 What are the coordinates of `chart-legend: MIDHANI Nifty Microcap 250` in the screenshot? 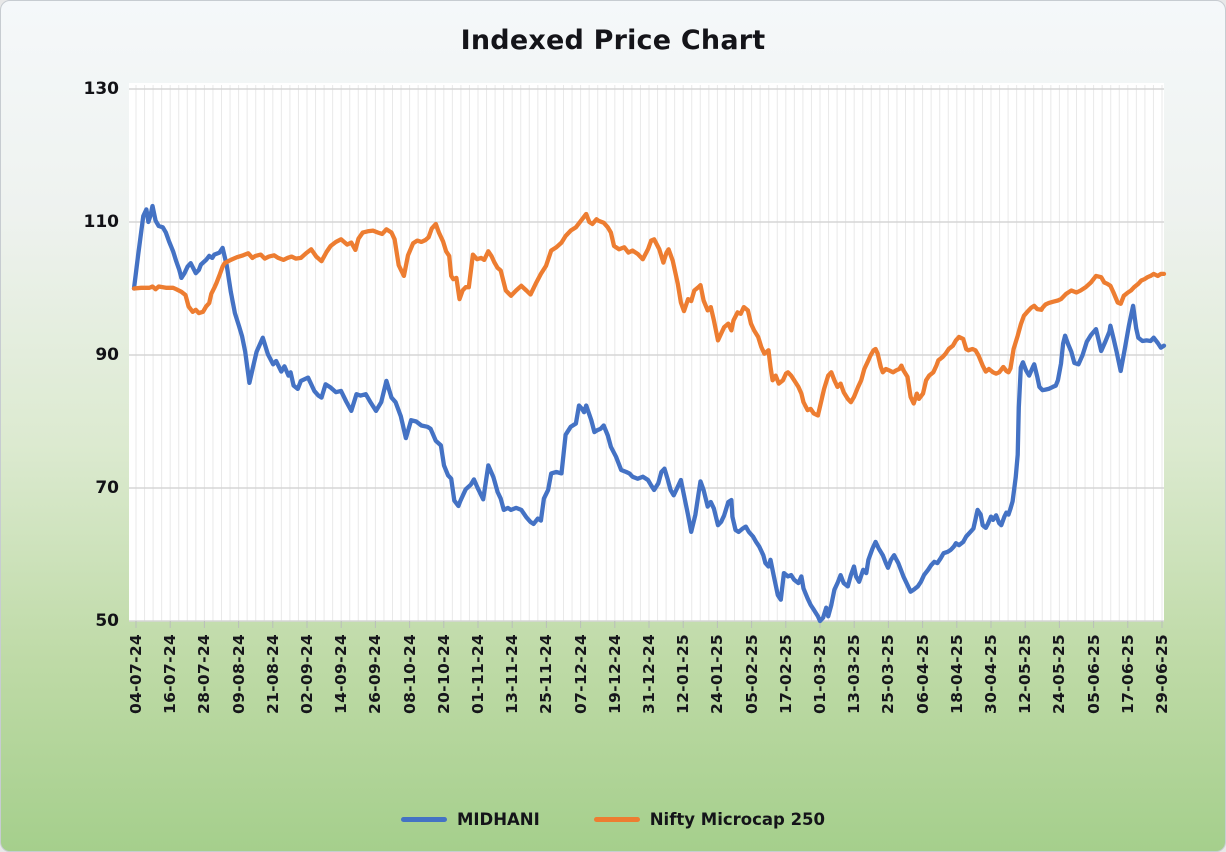 It's located at (613, 819).